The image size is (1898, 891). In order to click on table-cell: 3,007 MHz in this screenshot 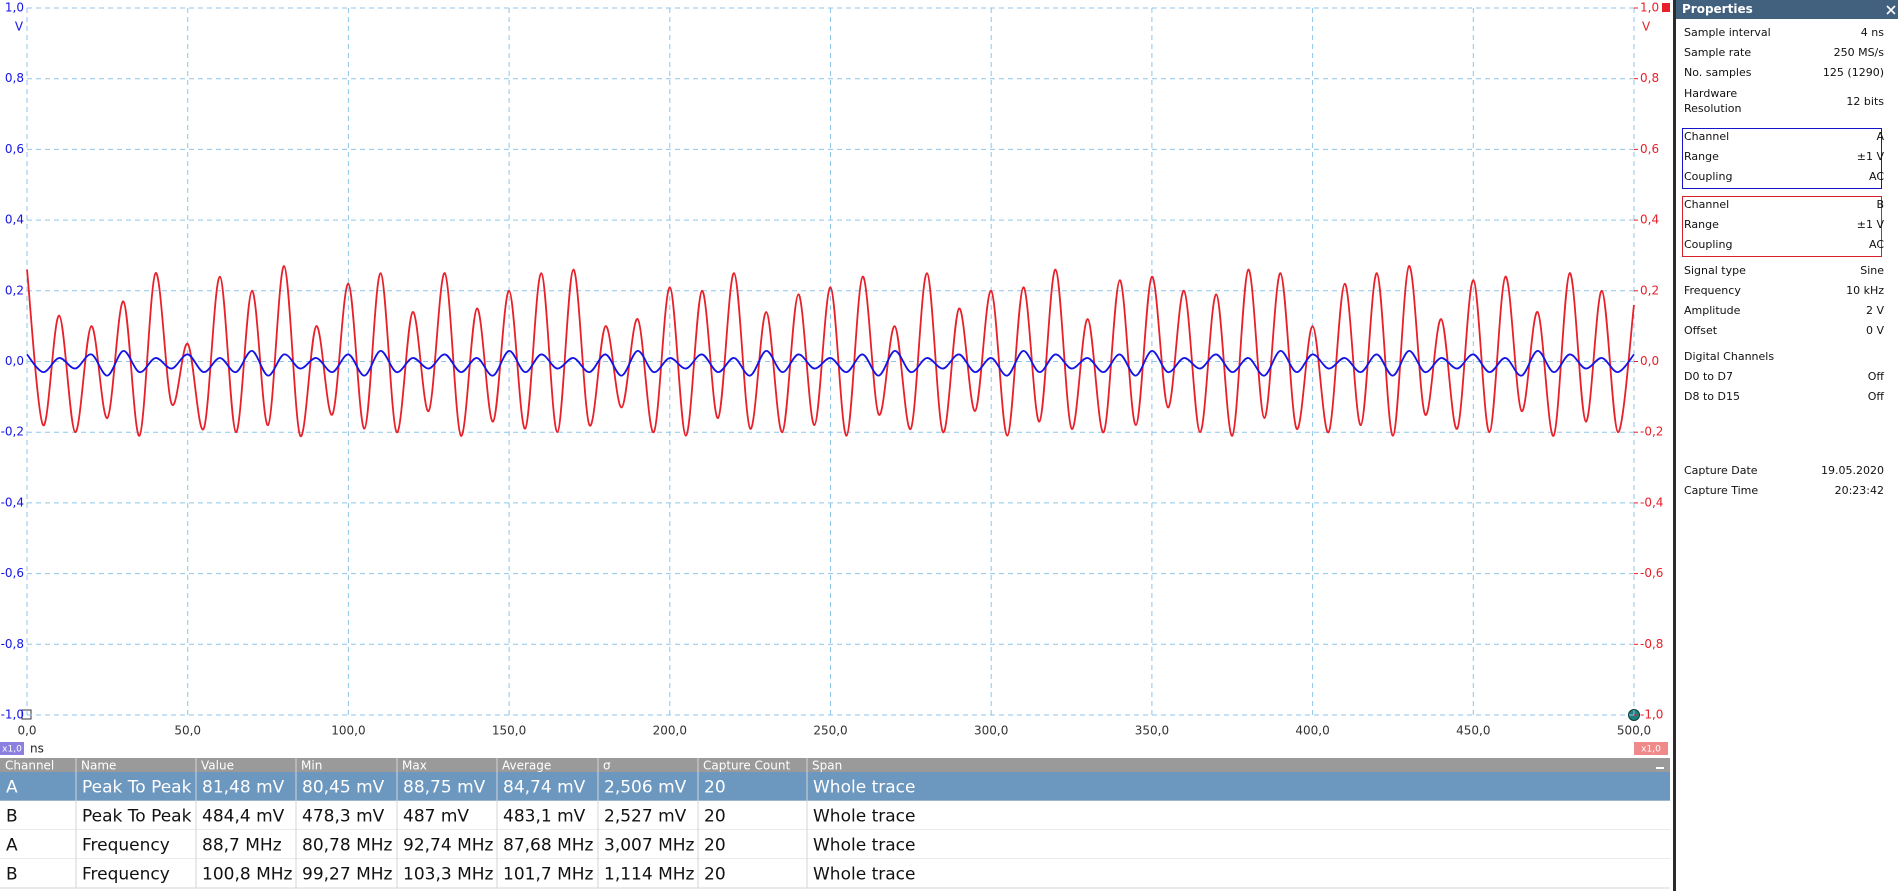, I will do `click(649, 846)`.